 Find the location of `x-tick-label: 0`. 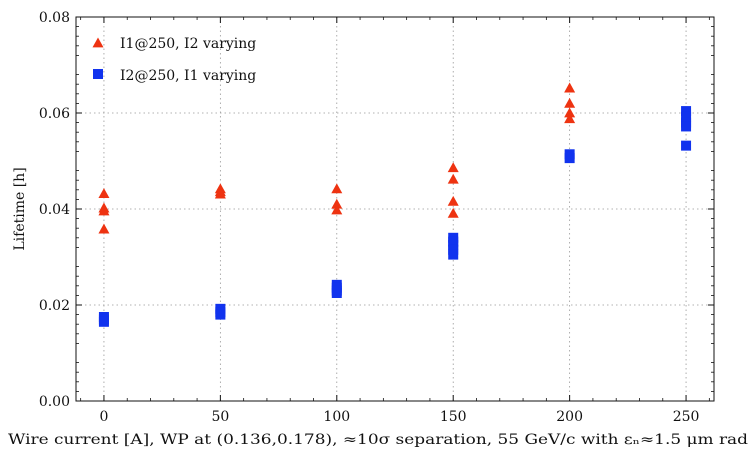

x-tick-label: 0 is located at coordinates (103, 417).